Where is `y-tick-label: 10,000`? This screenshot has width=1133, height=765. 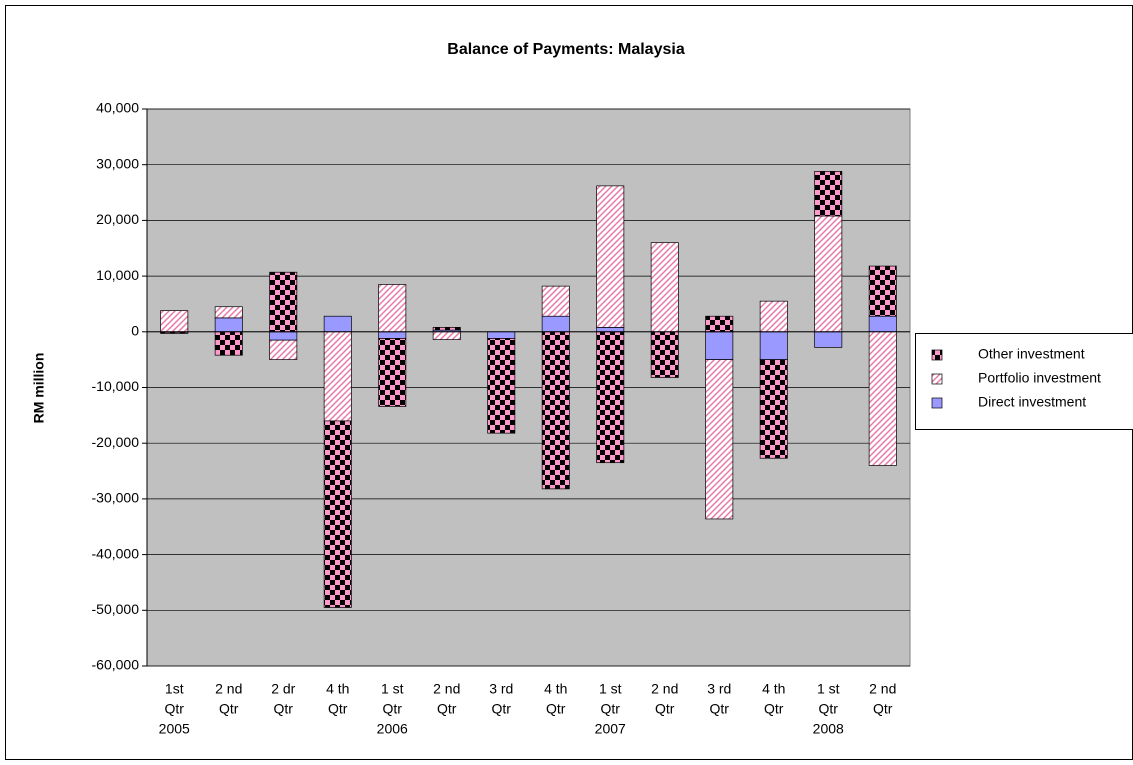
y-tick-label: 10,000 is located at coordinates (117, 275).